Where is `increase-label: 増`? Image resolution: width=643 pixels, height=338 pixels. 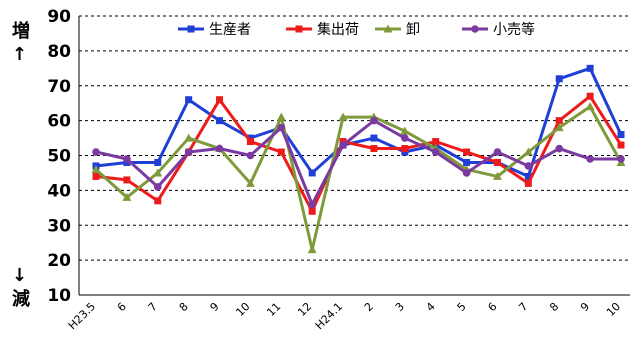 increase-label: 増 is located at coordinates (21, 31).